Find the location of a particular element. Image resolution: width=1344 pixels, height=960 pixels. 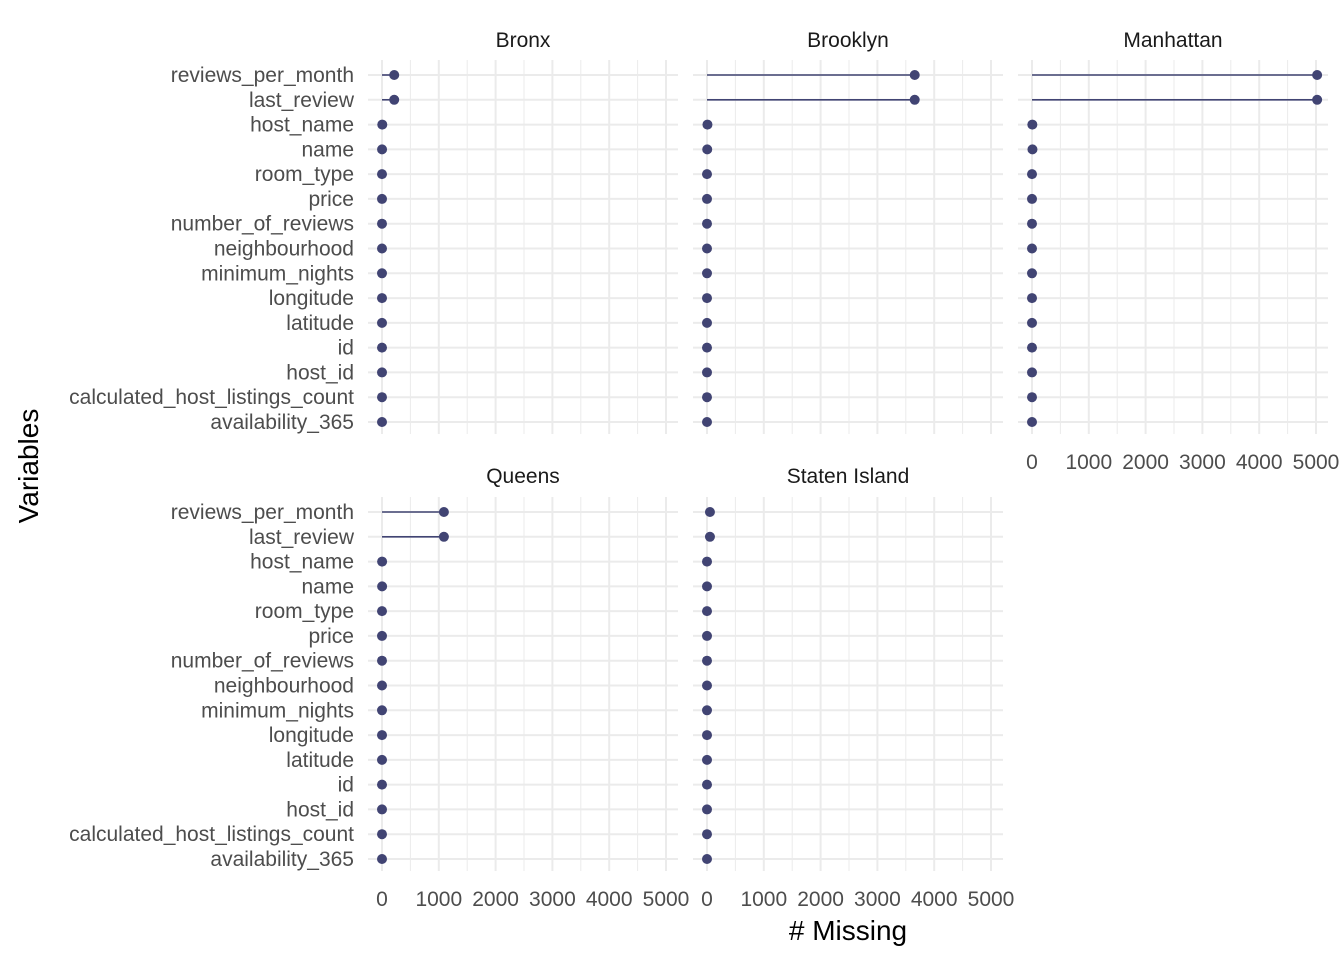

y-tick-label: name is located at coordinates (327, 586).